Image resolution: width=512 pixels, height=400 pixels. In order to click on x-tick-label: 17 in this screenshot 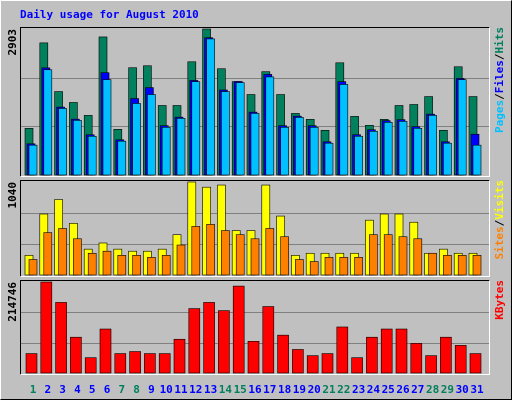, I will do `click(269, 389)`.